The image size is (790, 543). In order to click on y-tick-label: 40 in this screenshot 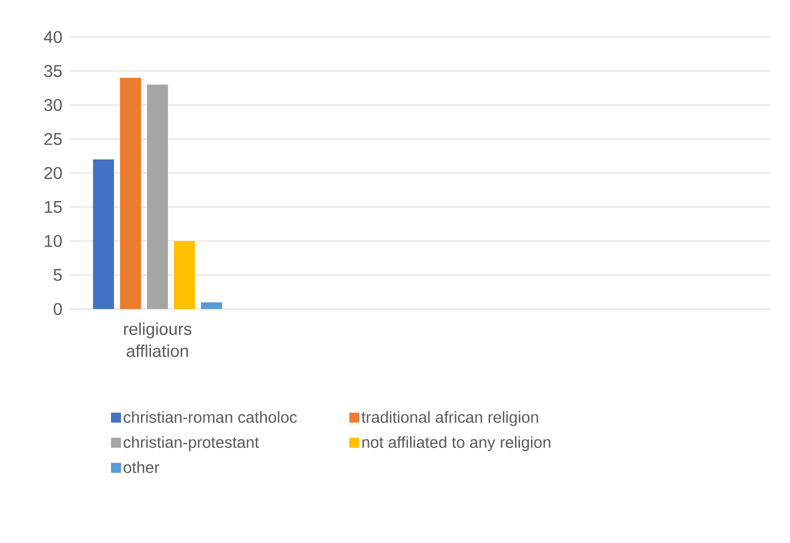, I will do `click(53, 37)`.